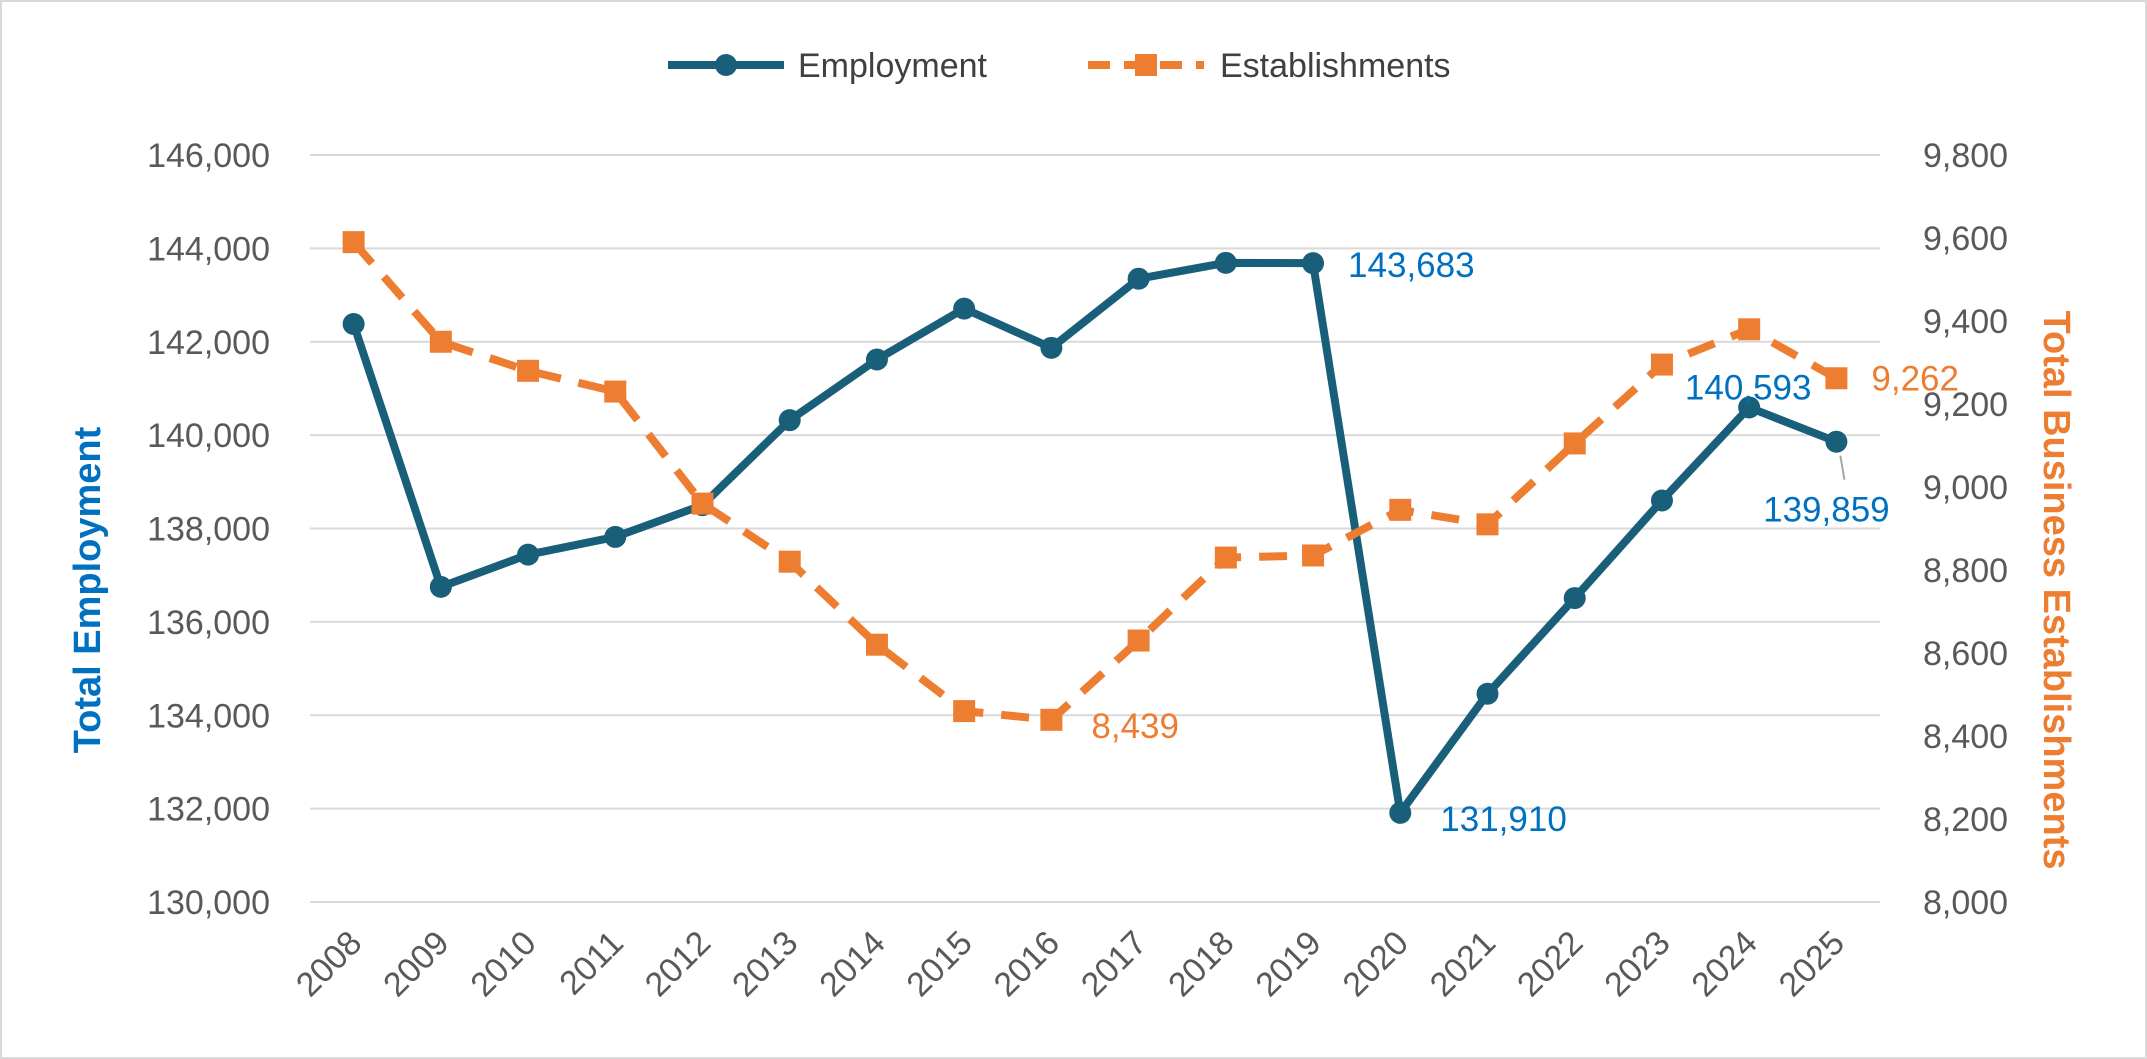 The height and width of the screenshot is (1059, 2147). What do you see at coordinates (208, 343) in the screenshot?
I see `left-tick-label: 142,000` at bounding box center [208, 343].